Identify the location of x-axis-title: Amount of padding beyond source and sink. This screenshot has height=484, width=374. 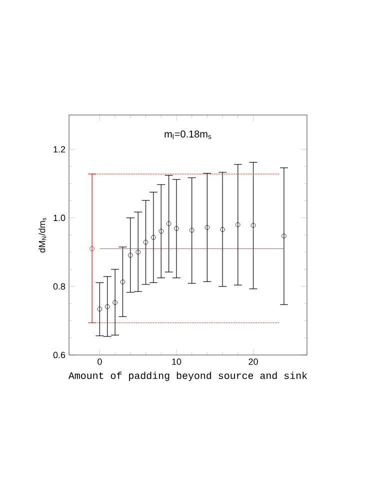
(188, 376).